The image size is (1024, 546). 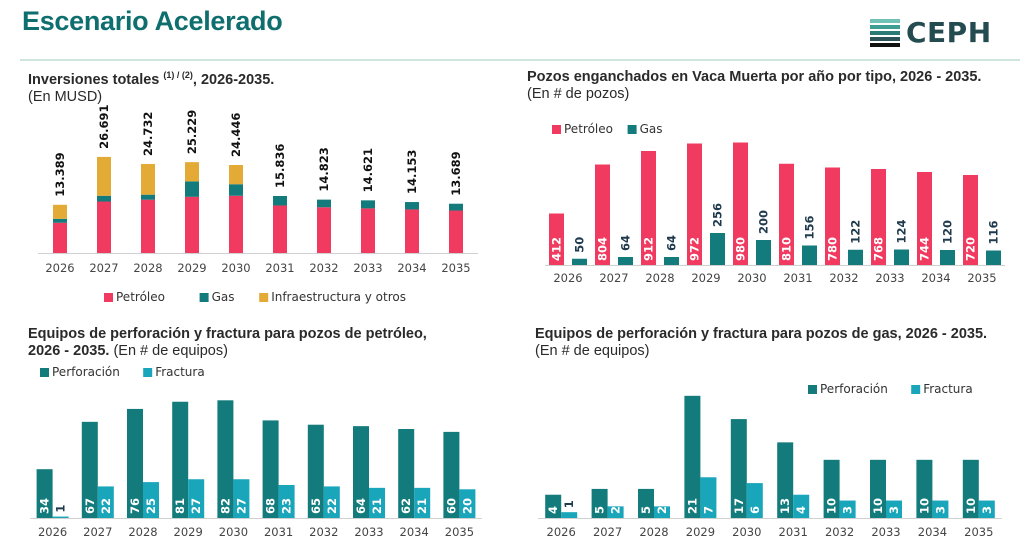 I want to click on inversiones-total-label: 13.389, so click(x=60, y=174).